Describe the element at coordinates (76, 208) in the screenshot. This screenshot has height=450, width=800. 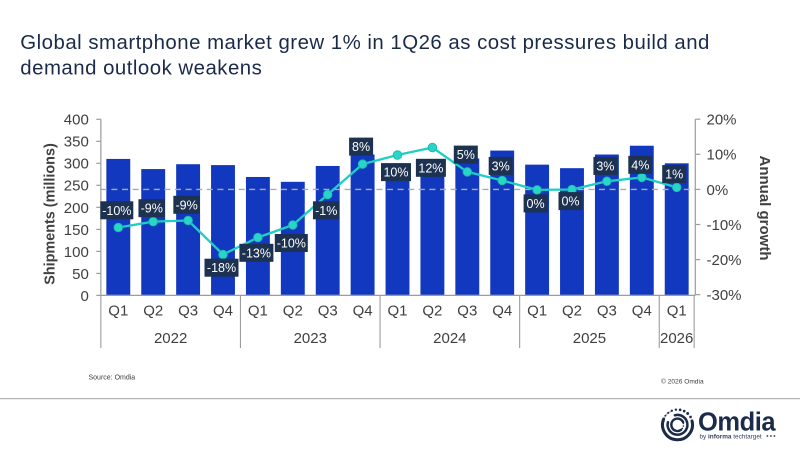
I see `svg-text: 200` at that location.